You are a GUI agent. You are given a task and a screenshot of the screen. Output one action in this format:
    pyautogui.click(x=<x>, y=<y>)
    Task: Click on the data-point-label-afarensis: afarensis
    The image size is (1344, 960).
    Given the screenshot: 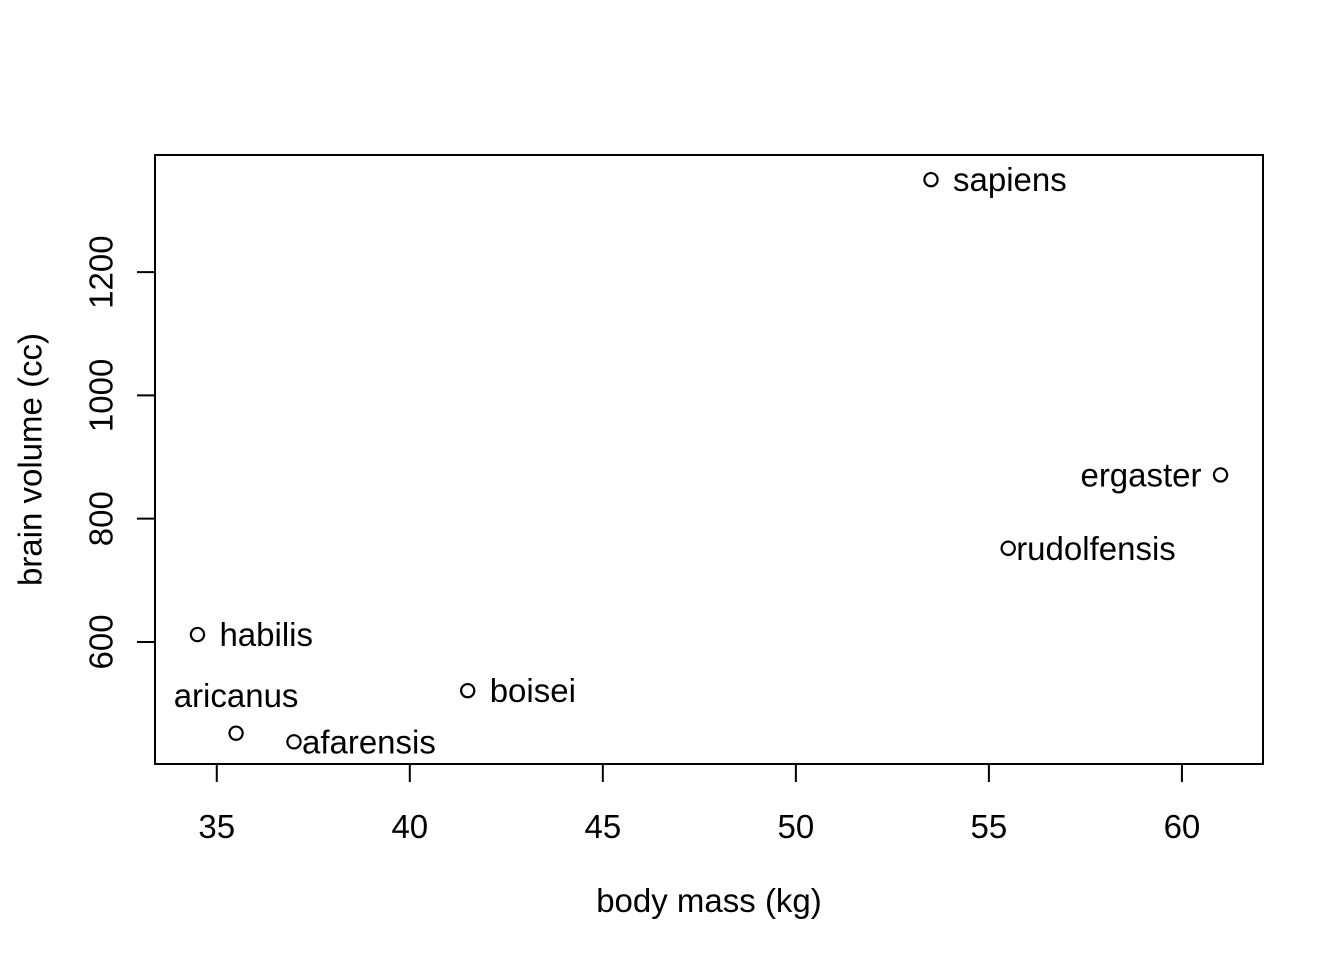 What is the action you would take?
    pyautogui.click(x=369, y=741)
    